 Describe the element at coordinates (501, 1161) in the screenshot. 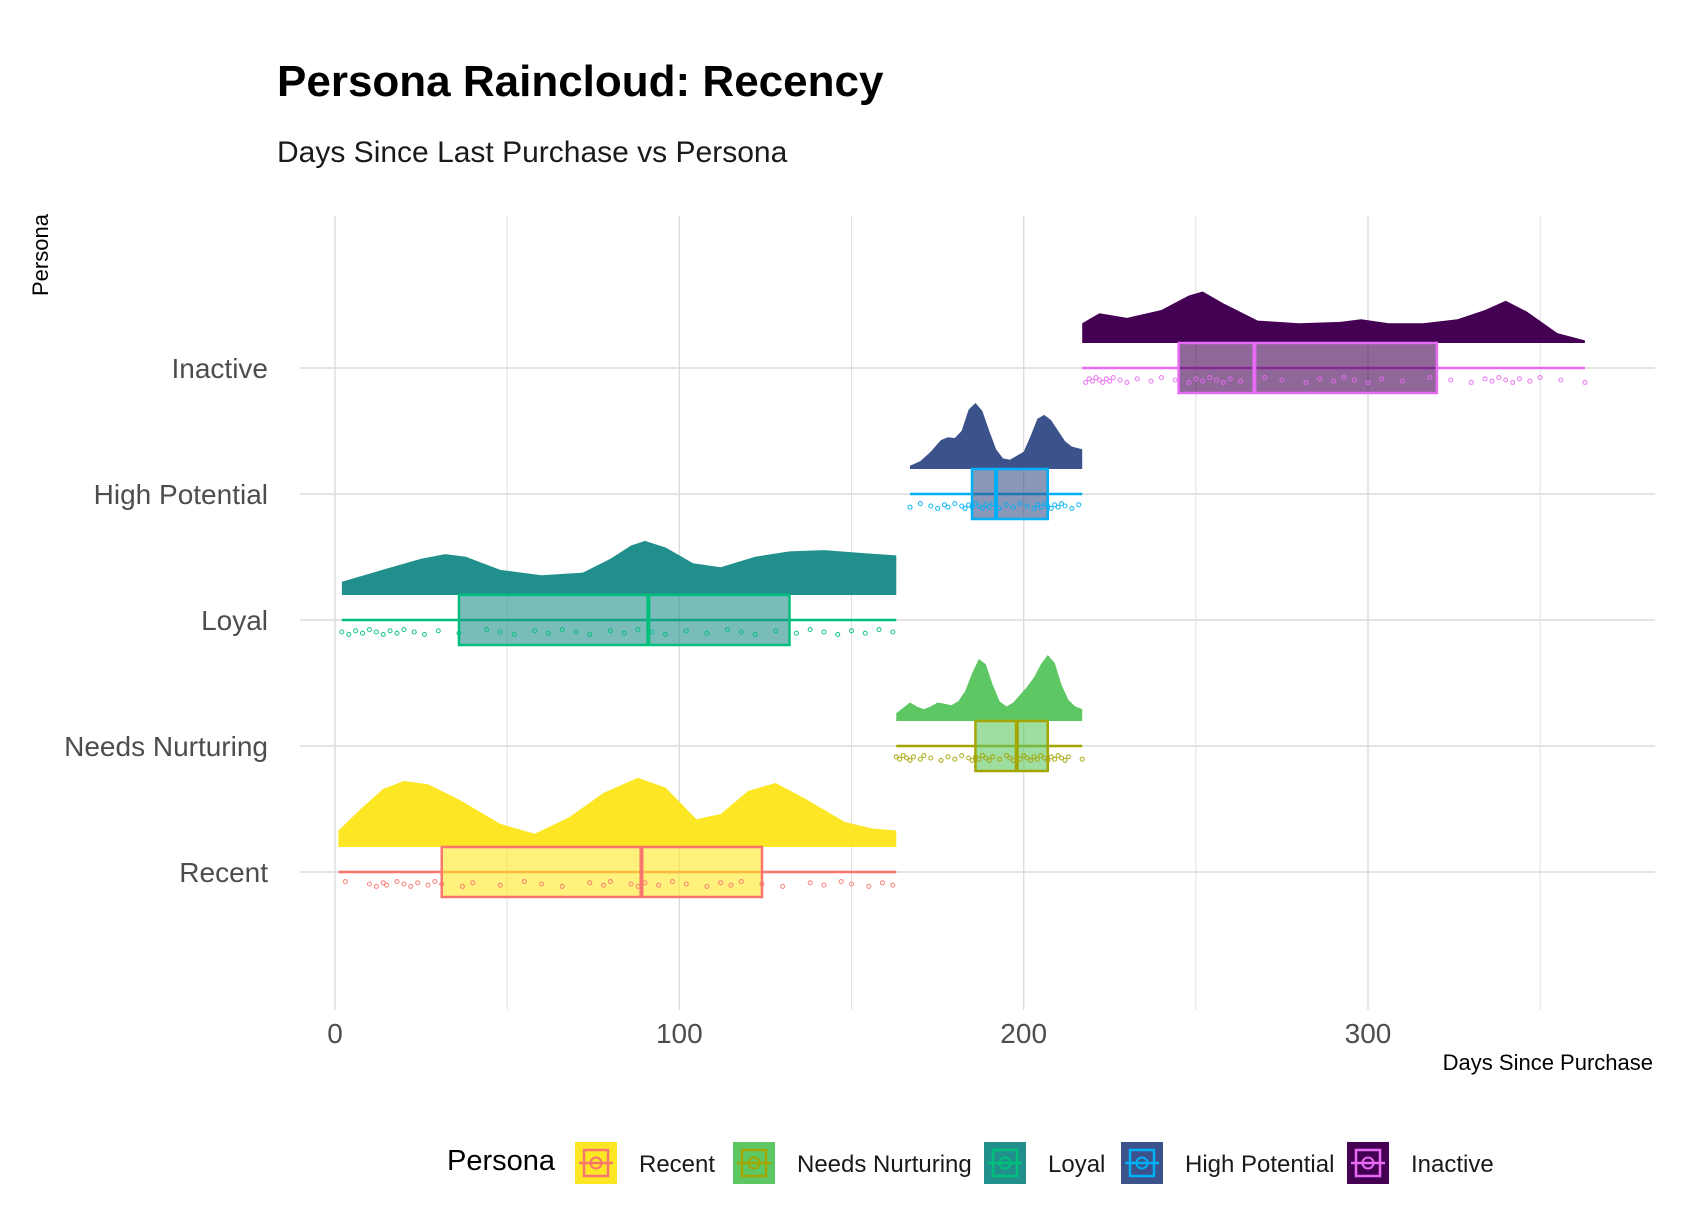

I see `legend-title: Persona` at that location.